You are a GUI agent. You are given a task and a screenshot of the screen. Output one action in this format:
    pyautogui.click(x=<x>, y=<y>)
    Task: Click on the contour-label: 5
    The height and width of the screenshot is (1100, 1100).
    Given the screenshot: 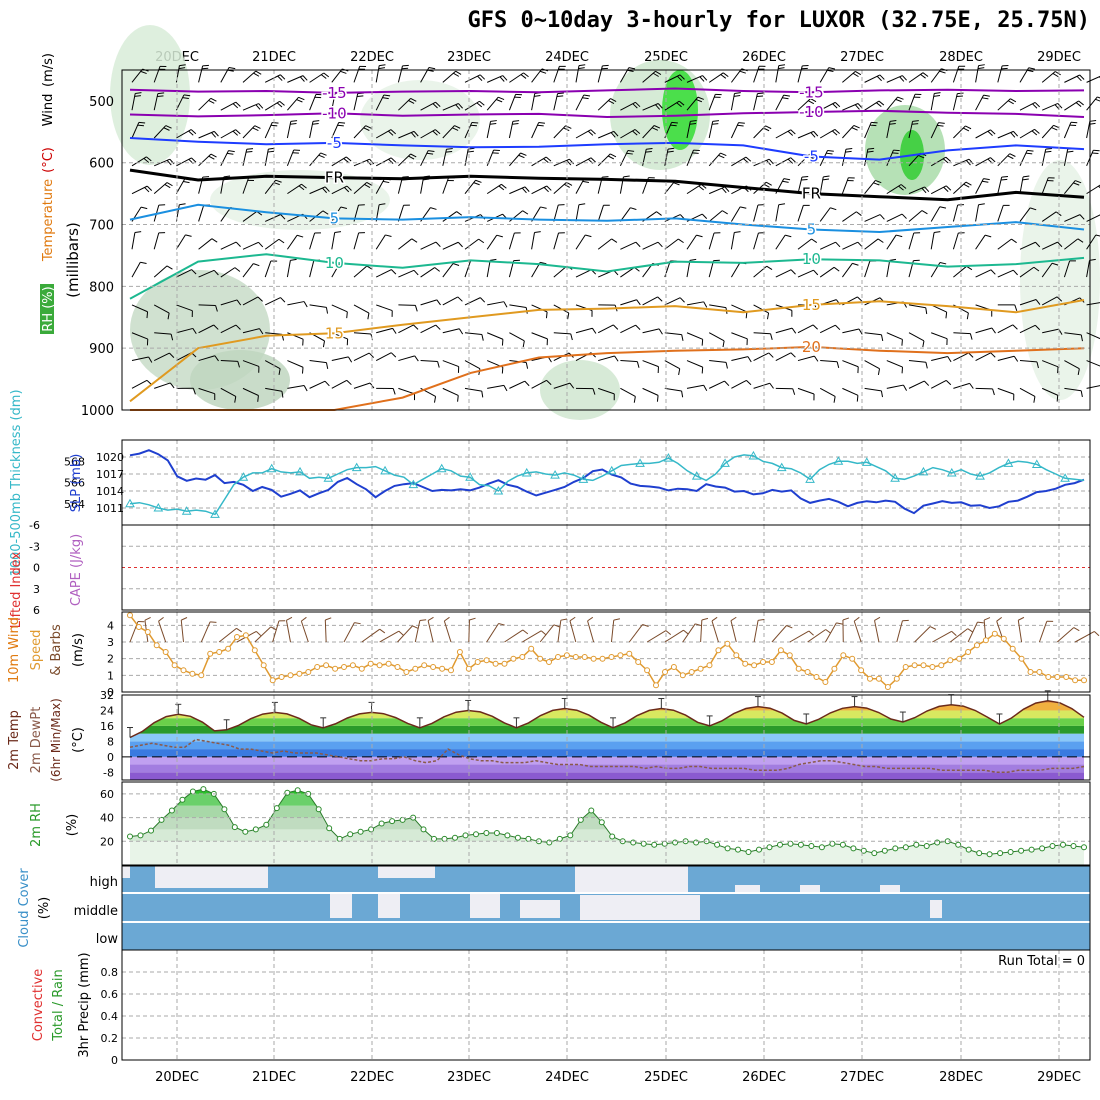 What is the action you would take?
    pyautogui.click(x=335, y=218)
    